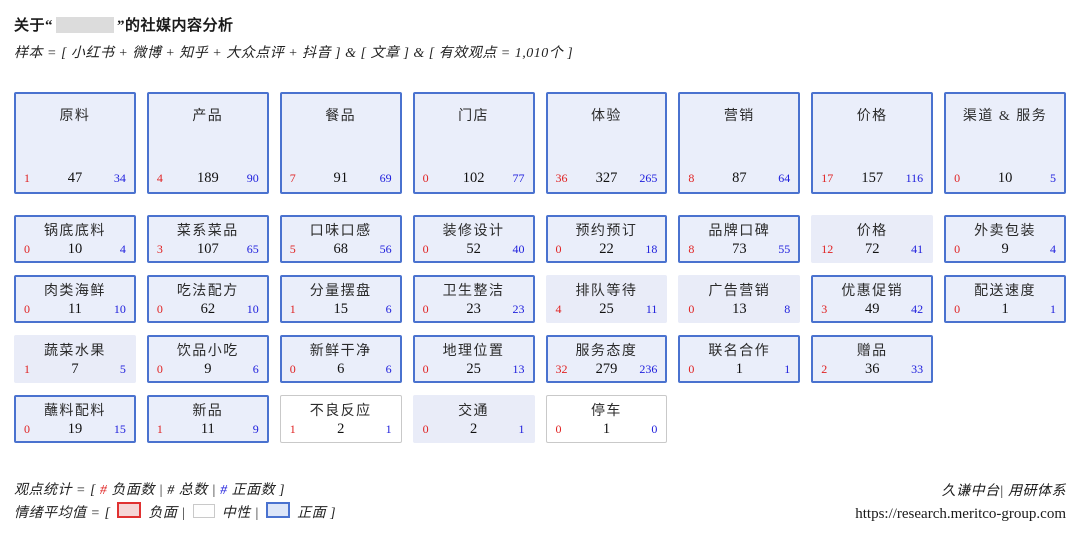 This screenshot has width=1080, height=554. I want to click on count-row: 0 102 77, so click(474, 179).